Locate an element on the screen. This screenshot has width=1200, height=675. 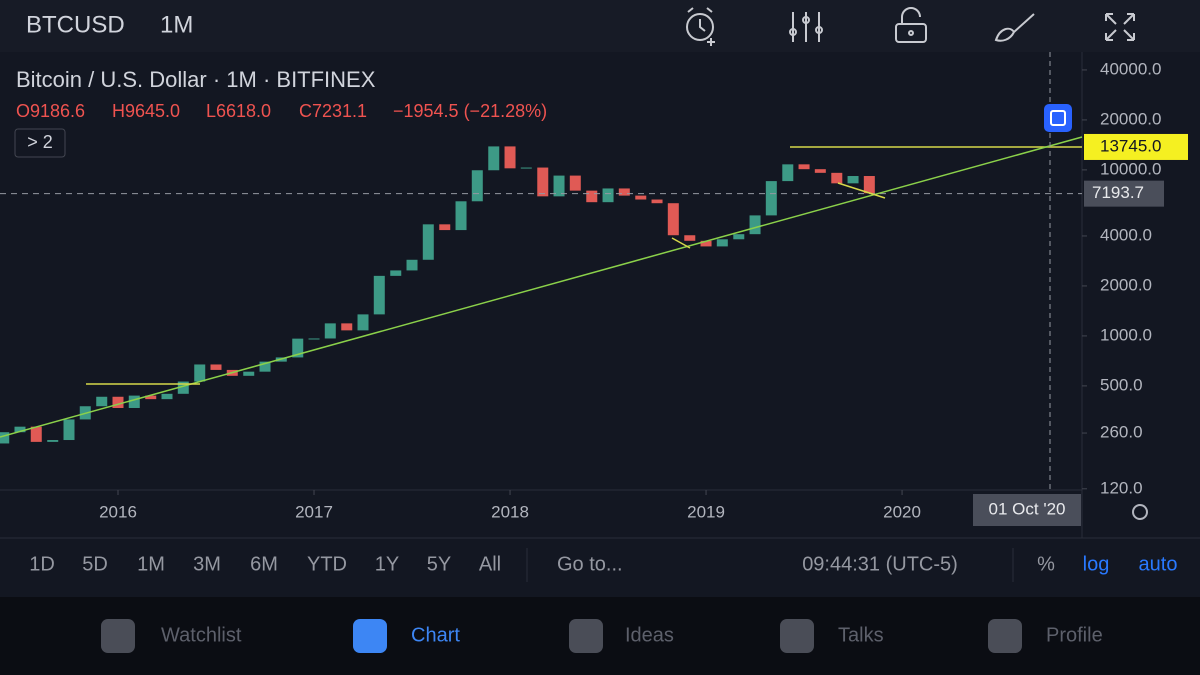
legend-change: −1954.5 (−21.28%) is located at coordinates (470, 111).